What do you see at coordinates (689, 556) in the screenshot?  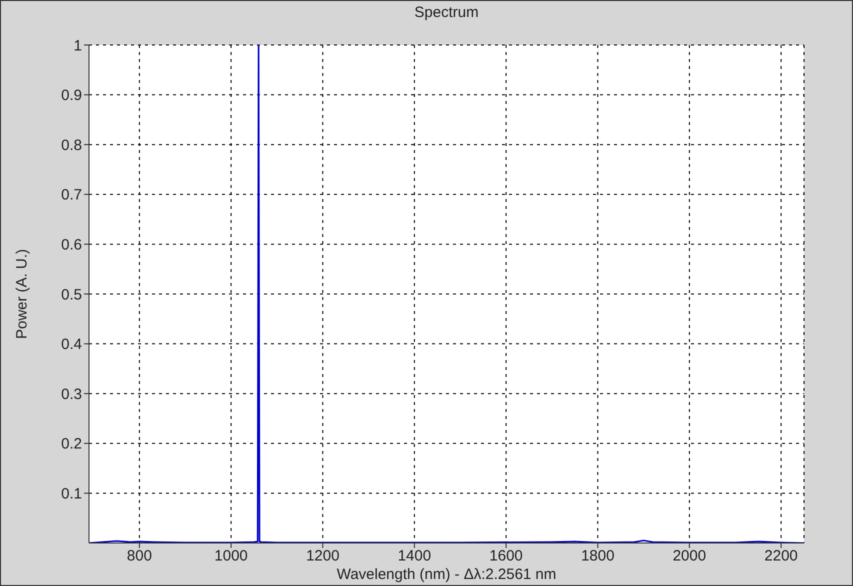 I see `x-tick-label: 2000` at bounding box center [689, 556].